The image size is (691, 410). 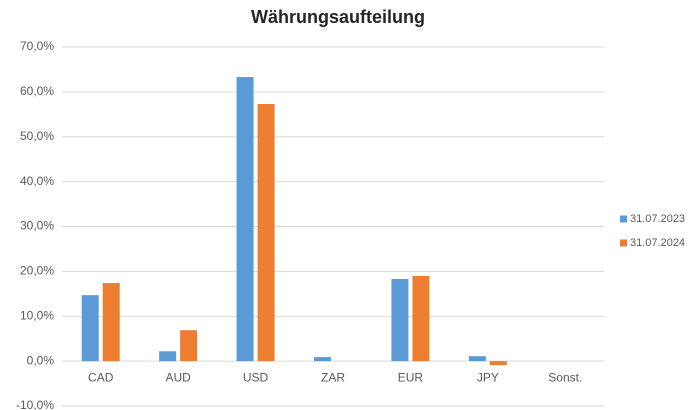 I want to click on y-tick-label: -10,0%, so click(x=35, y=404).